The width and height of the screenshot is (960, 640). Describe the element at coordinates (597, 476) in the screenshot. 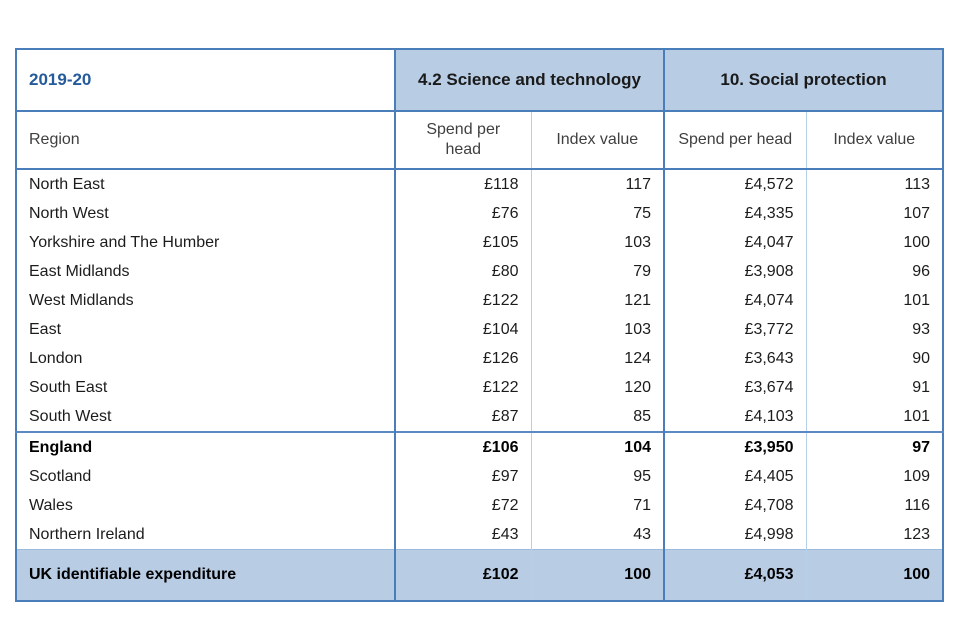

I see `index-value-science-cell: 95` at that location.